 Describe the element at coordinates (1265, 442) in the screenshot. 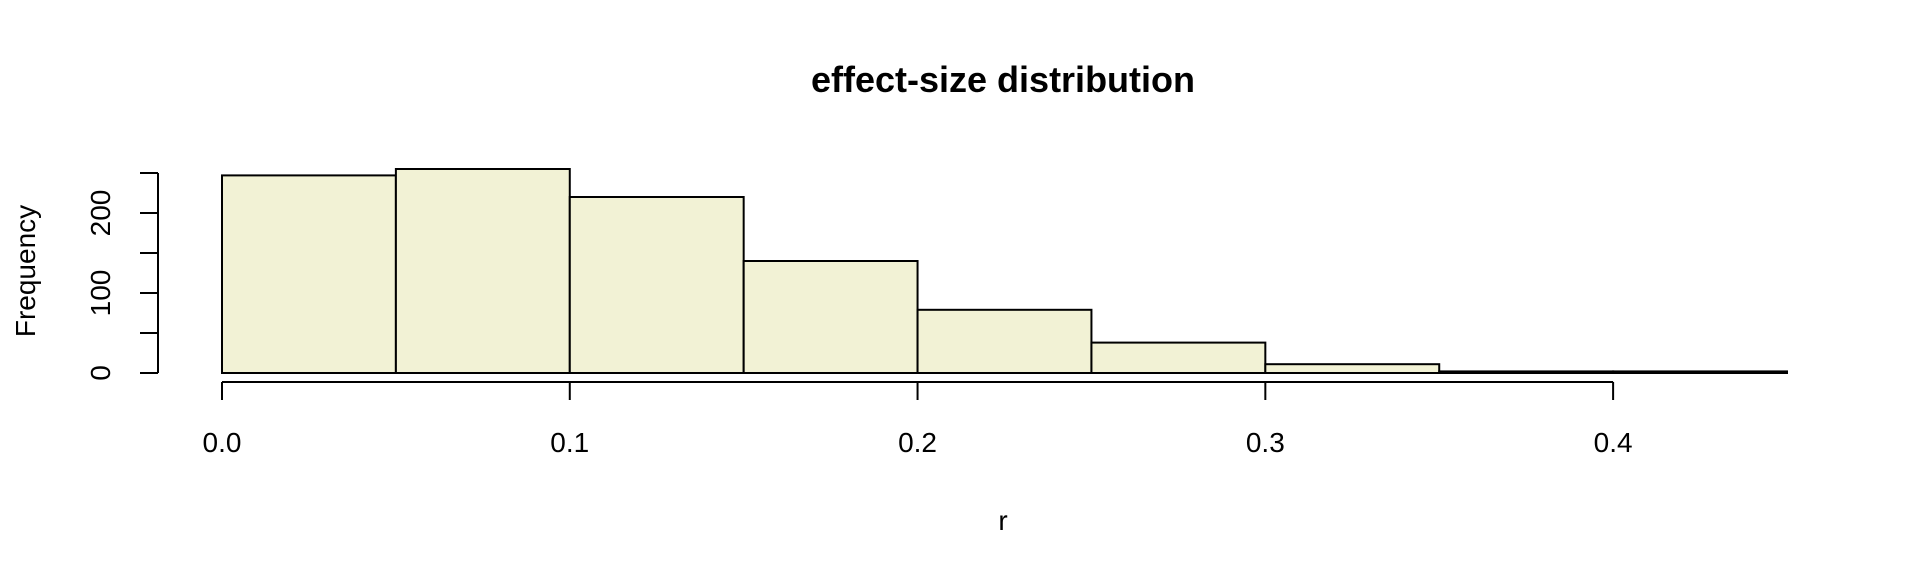

I see `x-tick-label-3: 0.3` at that location.